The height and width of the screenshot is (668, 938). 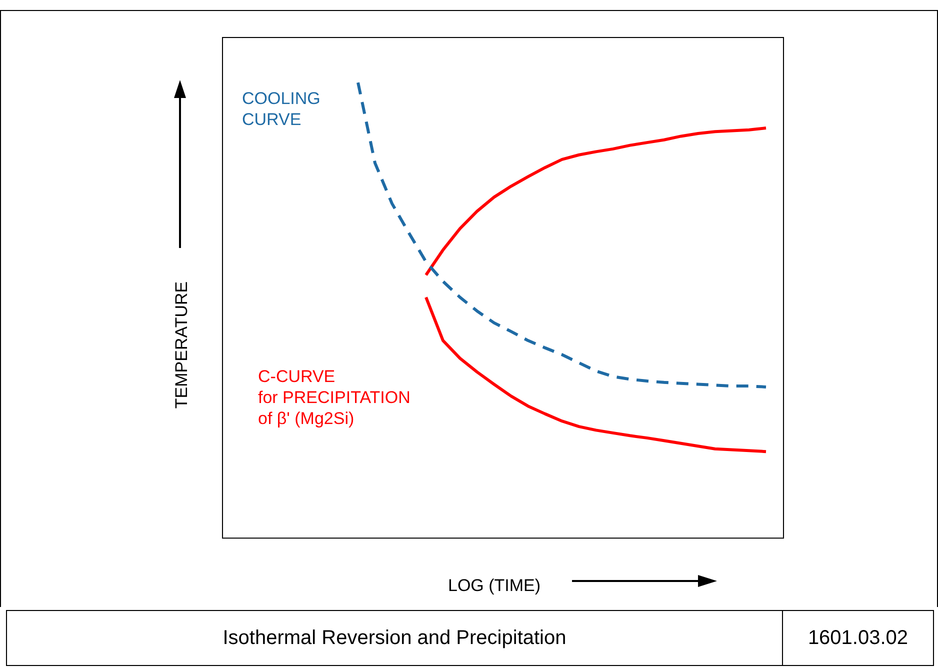 I want to click on x-axis-title: LOG (TIME), so click(x=494, y=586).